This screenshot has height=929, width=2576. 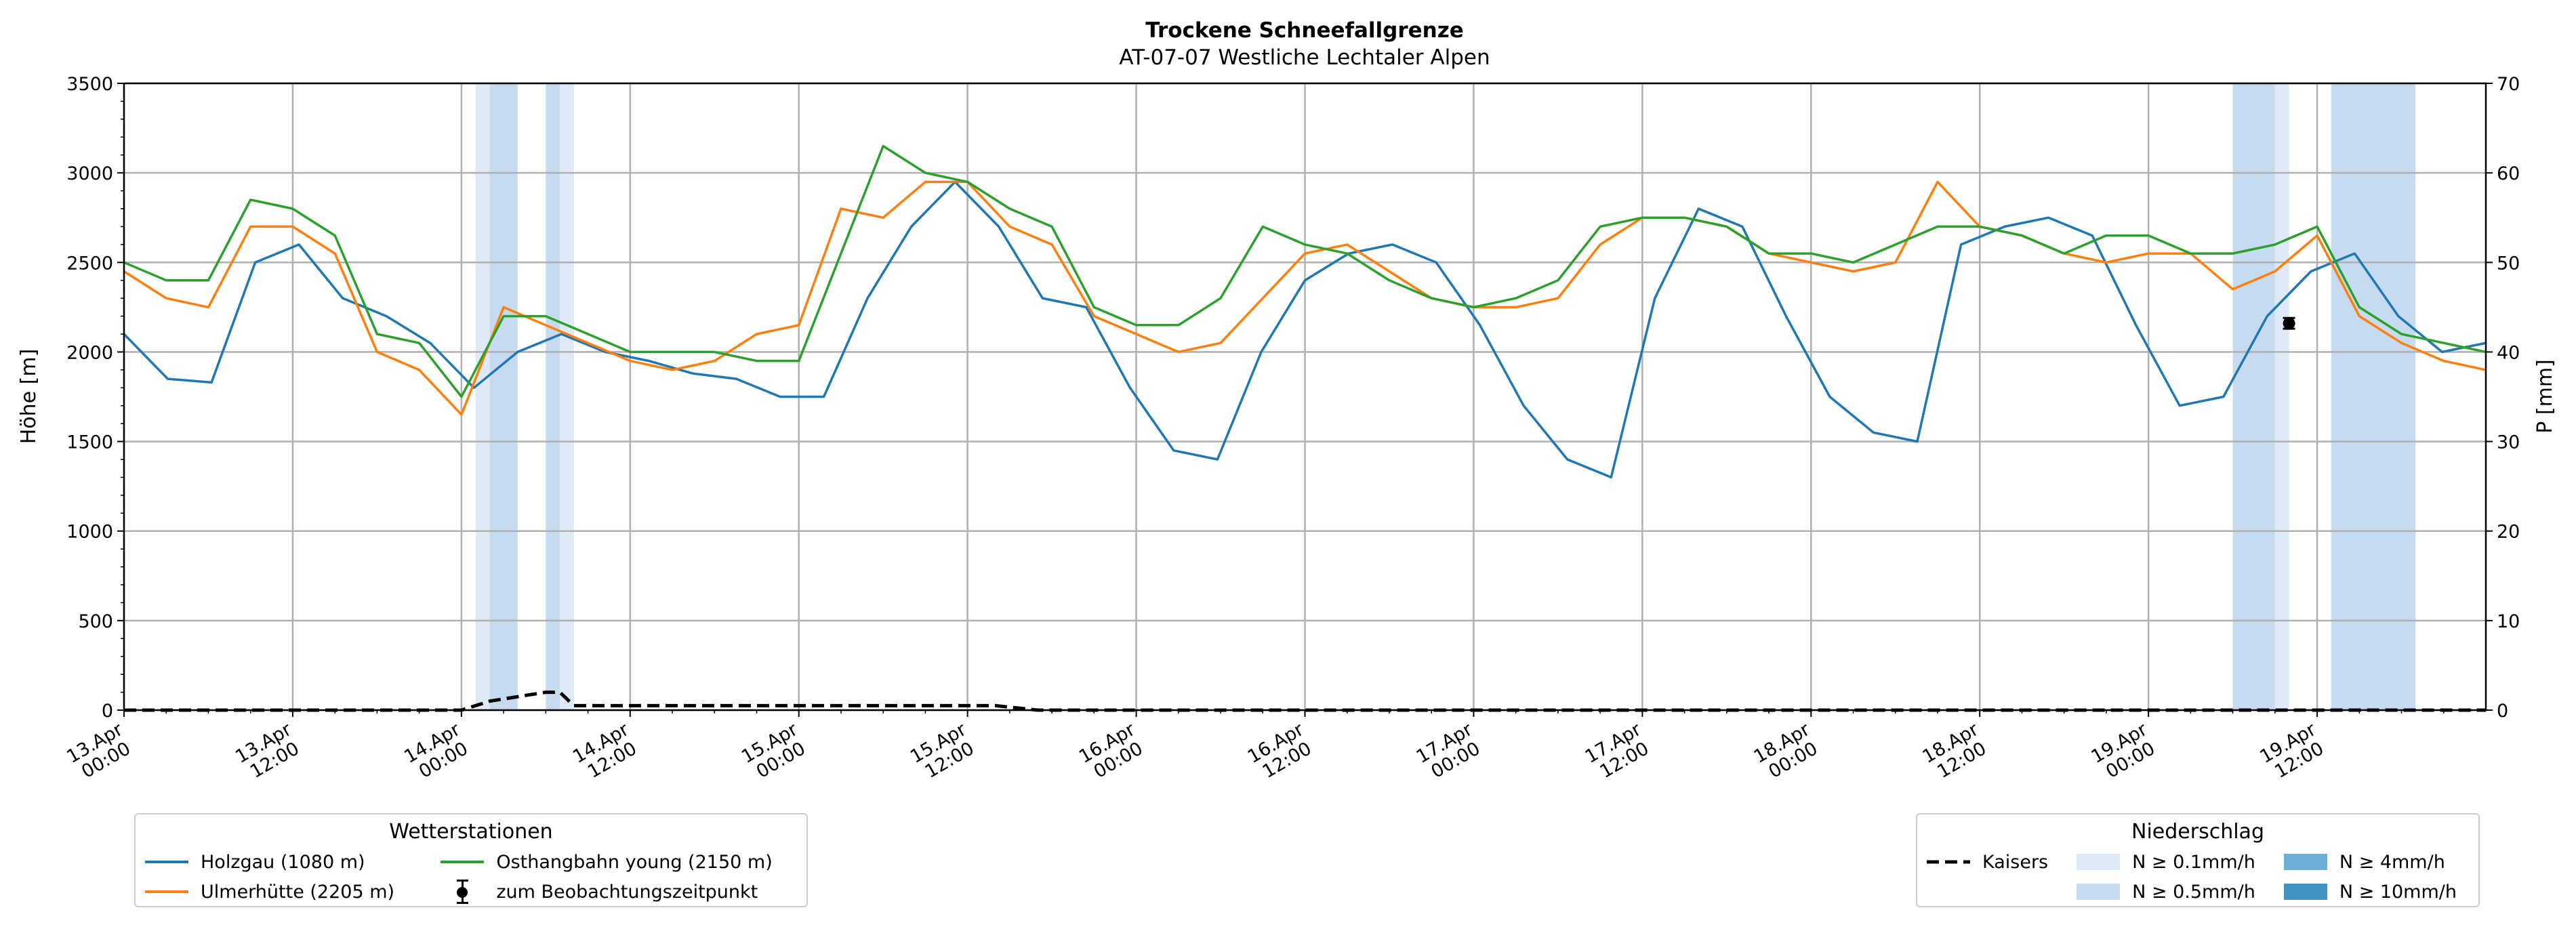 I want to click on legend-label: Holzgau (1080 m), so click(x=283, y=862).